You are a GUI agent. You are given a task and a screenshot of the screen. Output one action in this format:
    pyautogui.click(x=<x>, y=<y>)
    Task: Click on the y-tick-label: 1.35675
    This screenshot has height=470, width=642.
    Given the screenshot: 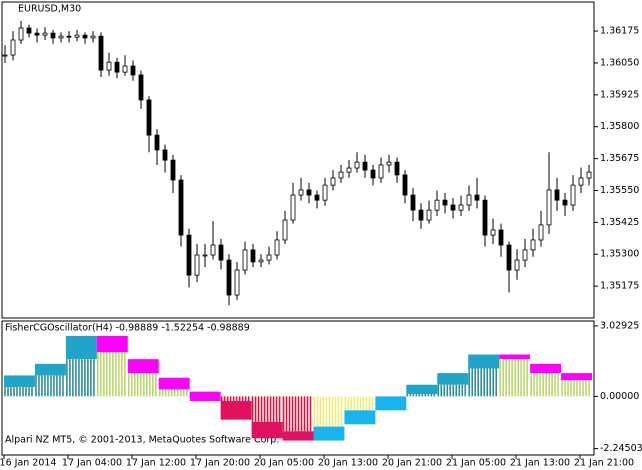 What is the action you would take?
    pyautogui.click(x=619, y=158)
    